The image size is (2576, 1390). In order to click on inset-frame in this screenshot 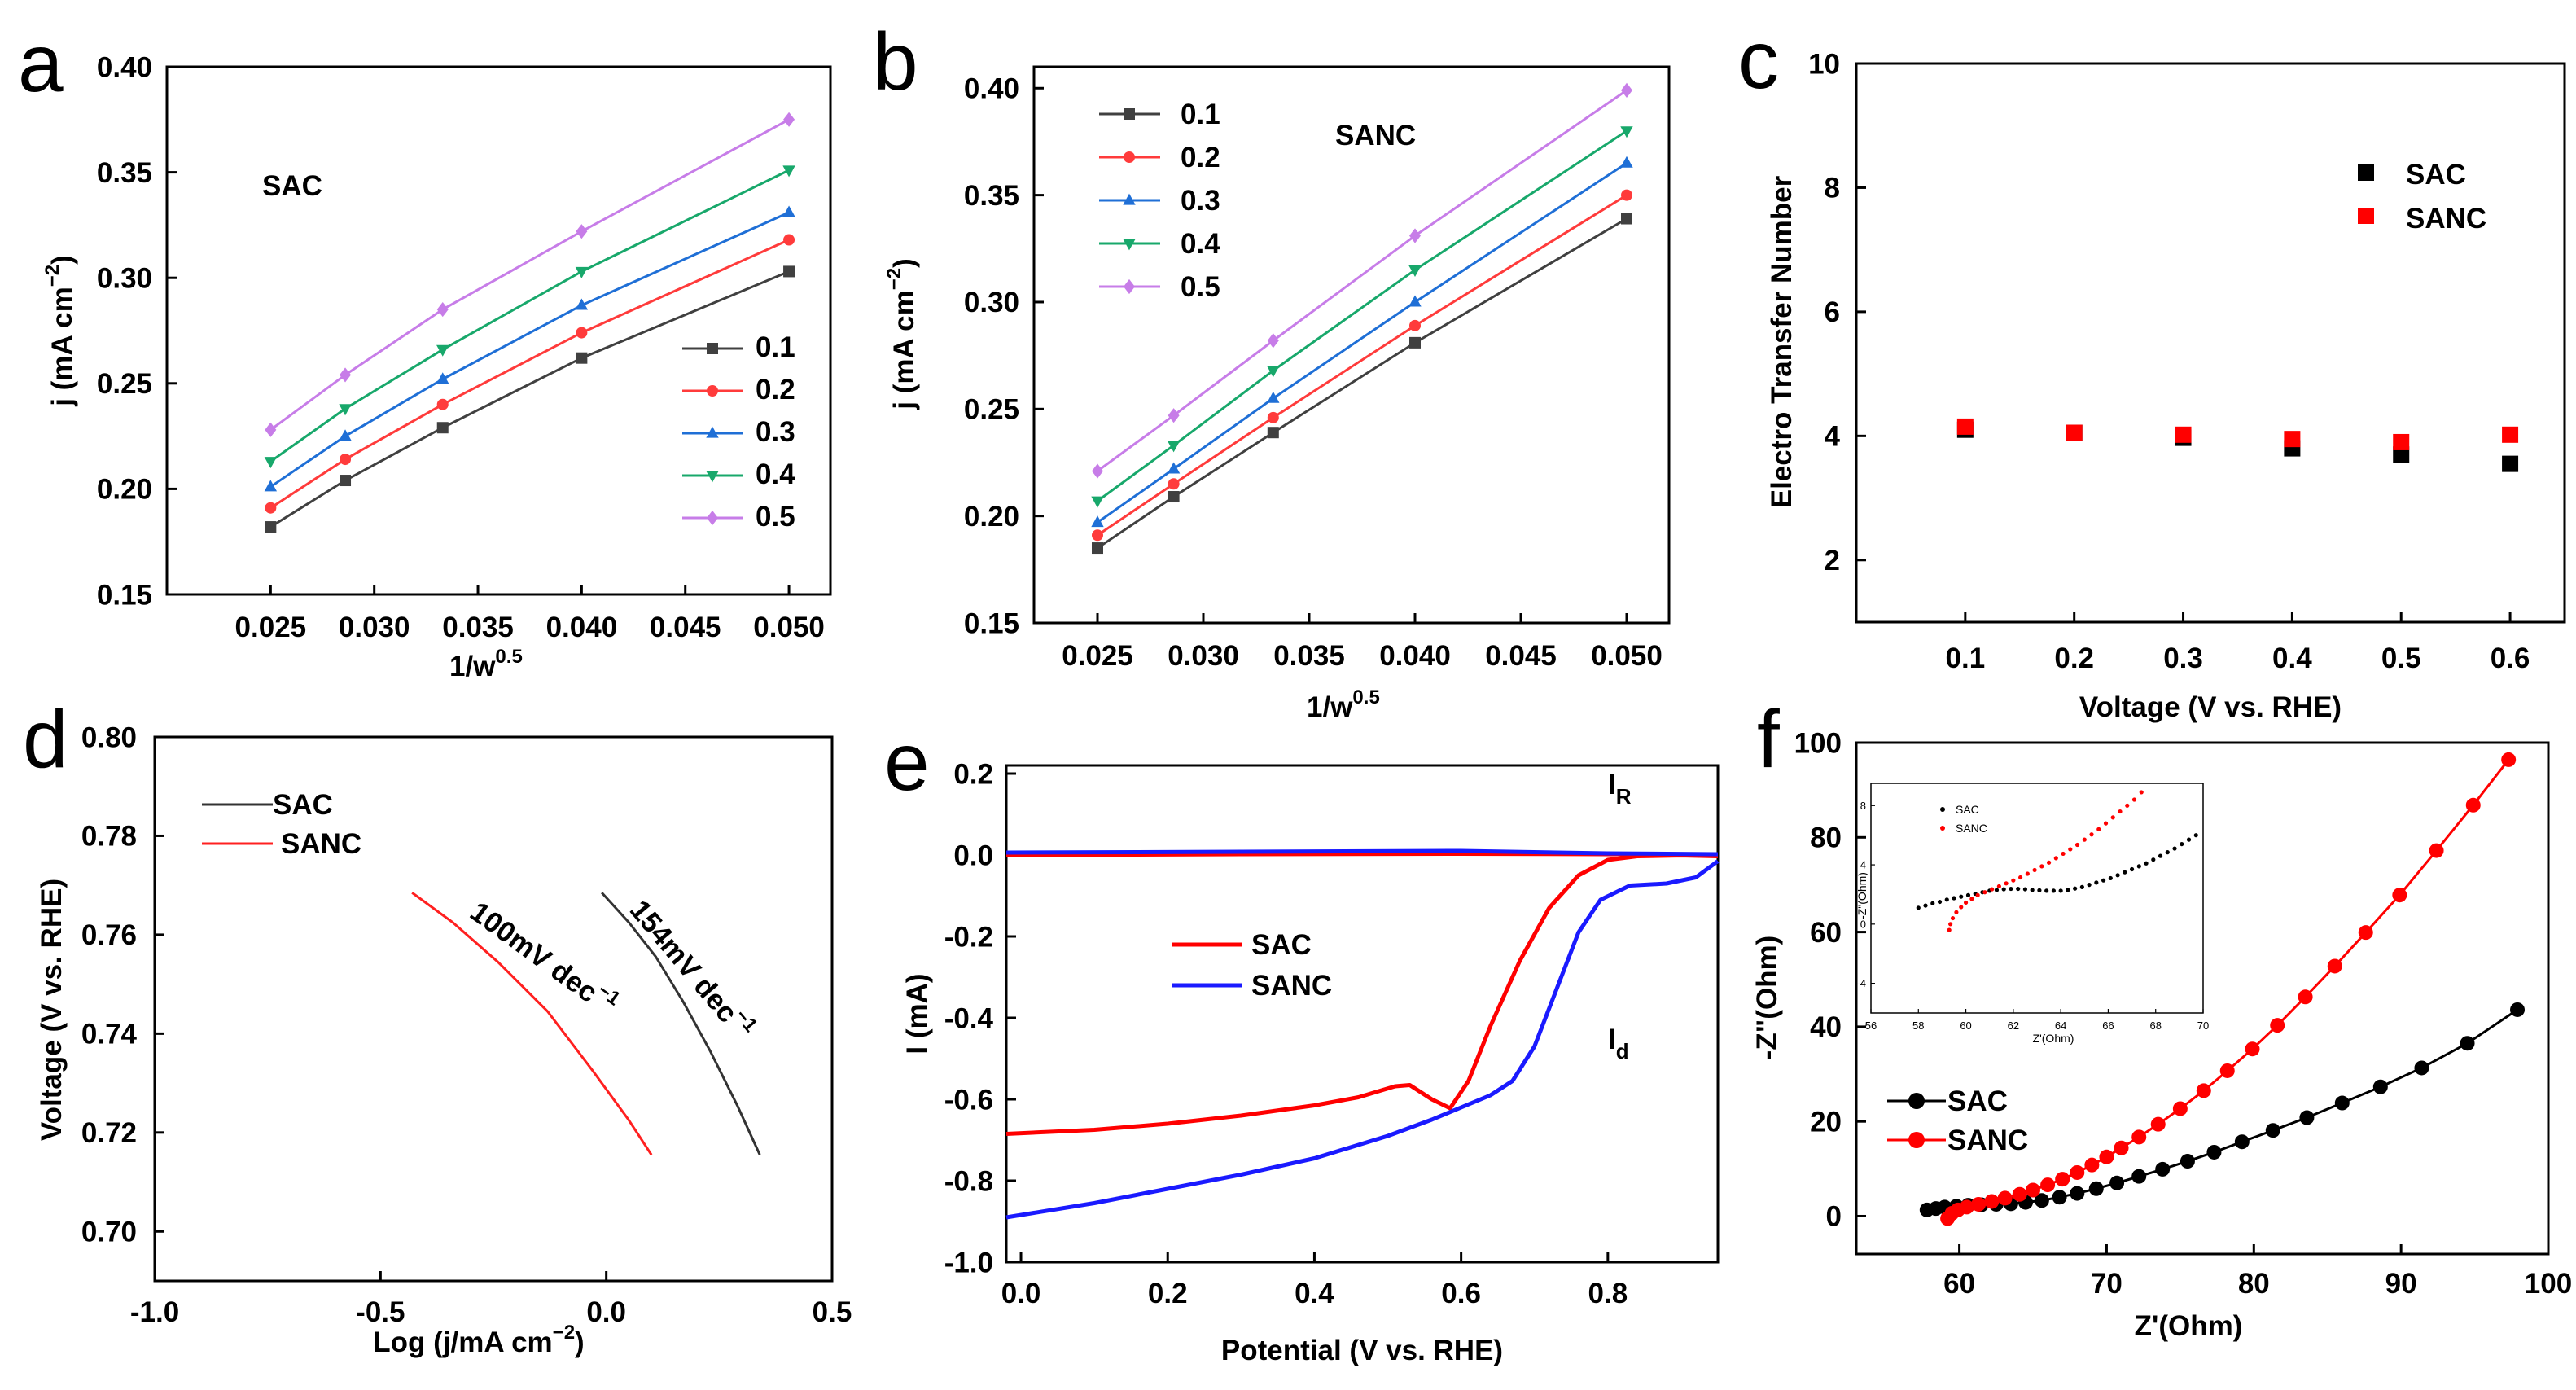, I will do `click(2037, 899)`.